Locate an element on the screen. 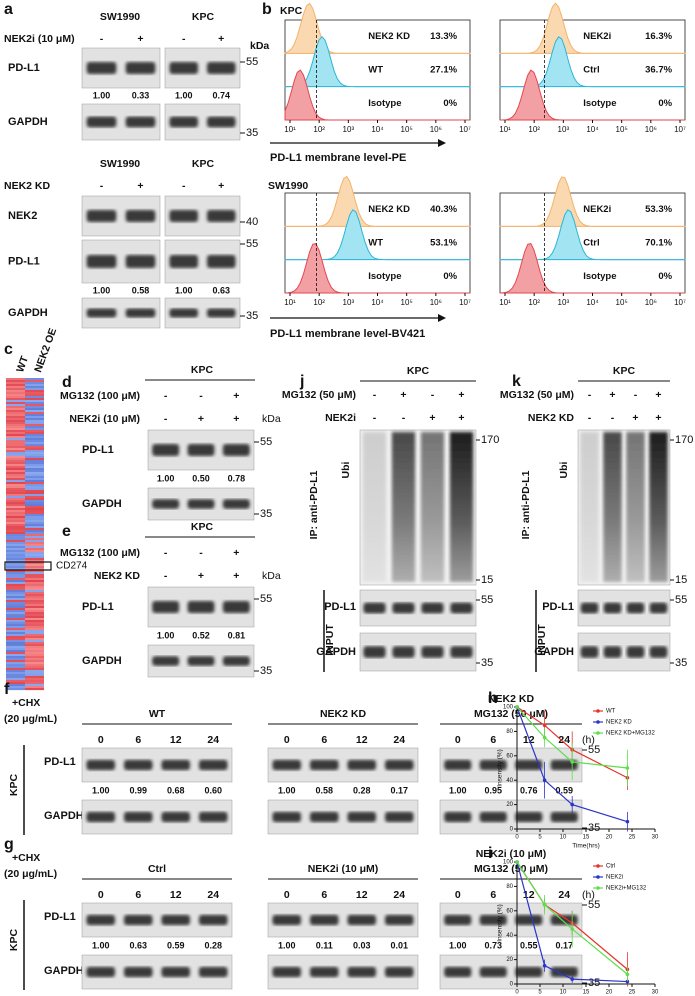 The height and width of the screenshot is (996, 695). label: NEK2 OE is located at coordinates (45, 350).